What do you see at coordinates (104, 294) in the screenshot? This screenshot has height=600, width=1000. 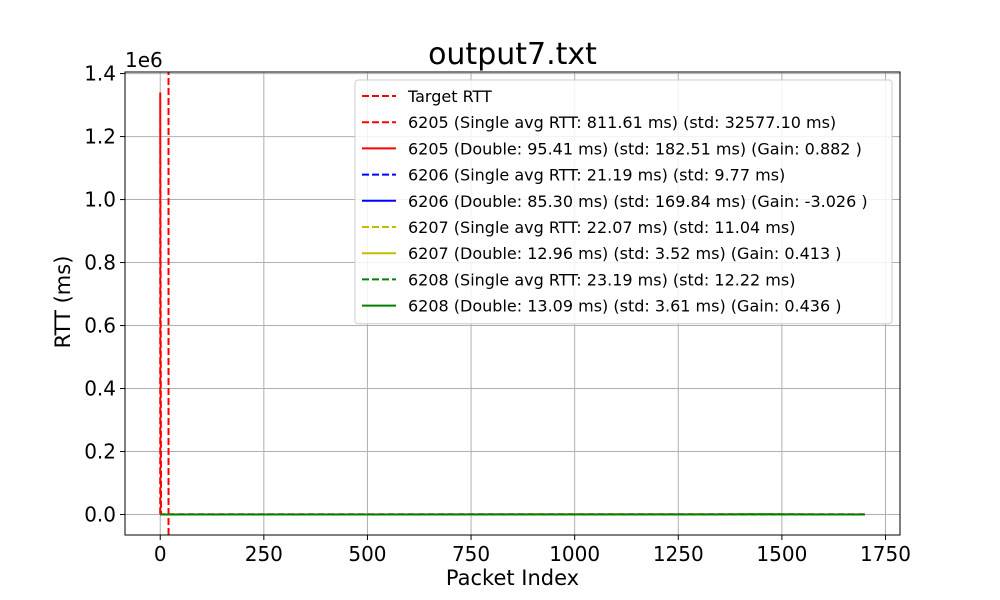 I see `y-axis-ticks: 0.0 0.2 0.4 0.6 0.8 1.0 1.2 1.4` at bounding box center [104, 294].